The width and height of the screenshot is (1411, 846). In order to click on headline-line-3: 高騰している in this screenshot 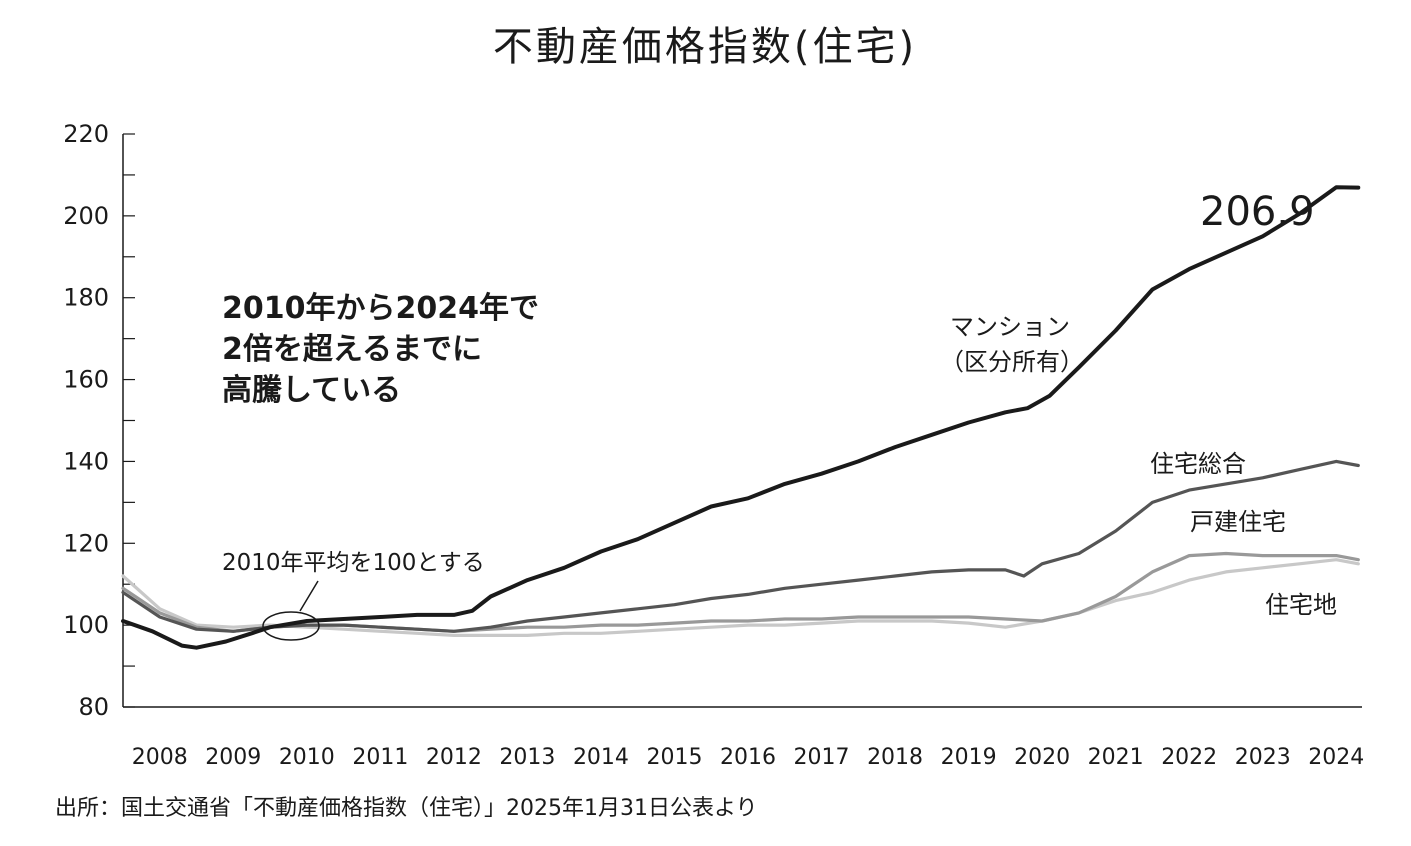, I will do `click(311, 390)`.